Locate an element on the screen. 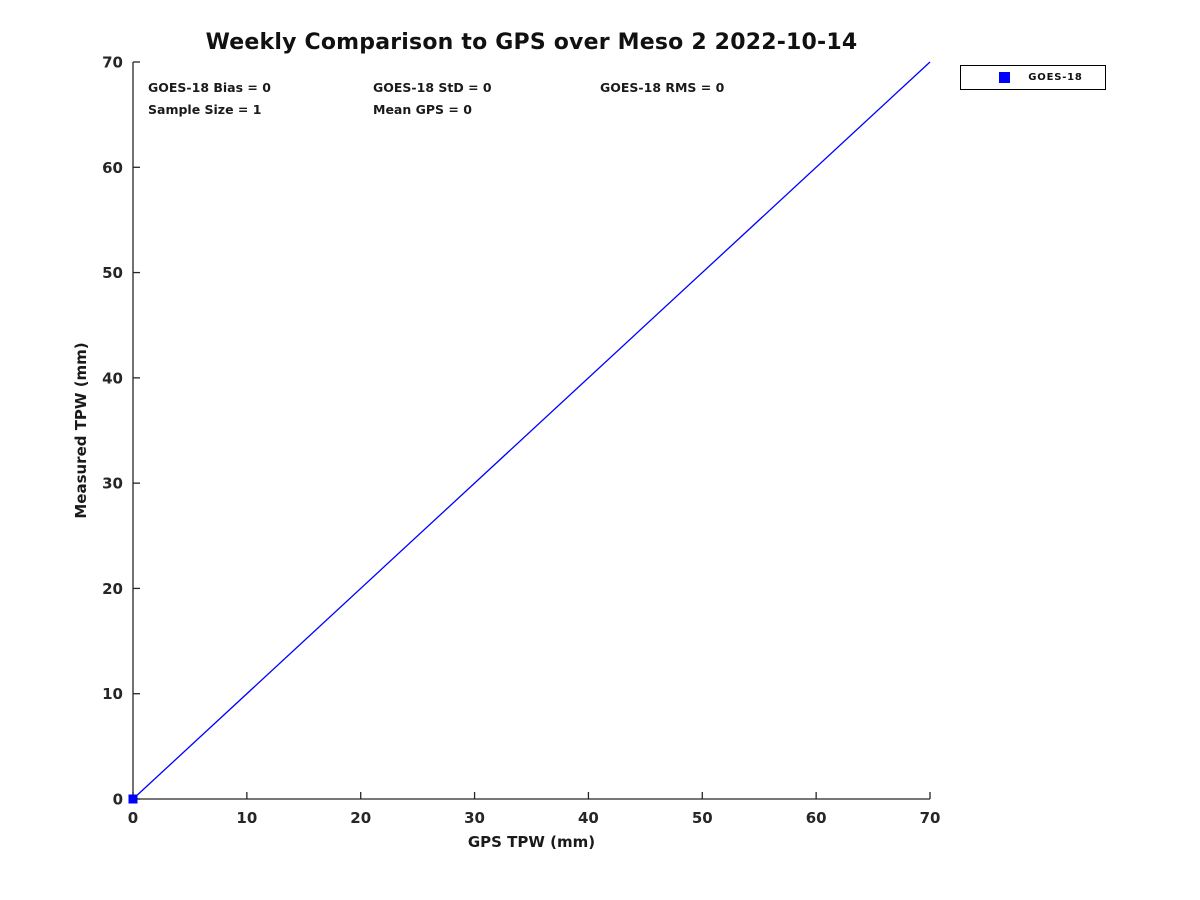 The image size is (1200, 900). x-tick-label: 60 is located at coordinates (816, 818).